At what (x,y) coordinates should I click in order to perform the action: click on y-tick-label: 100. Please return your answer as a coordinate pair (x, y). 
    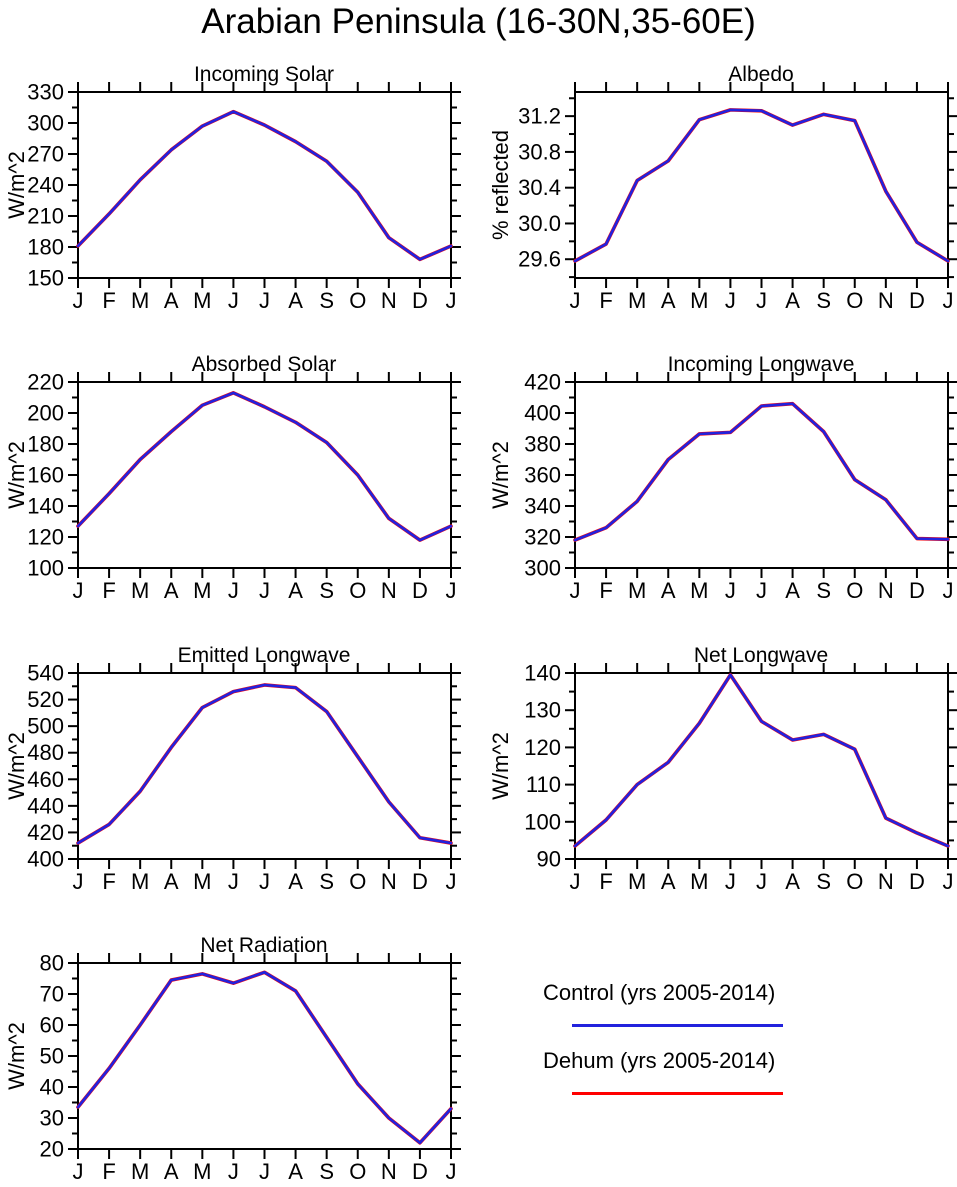
    Looking at the image, I should click on (45, 567).